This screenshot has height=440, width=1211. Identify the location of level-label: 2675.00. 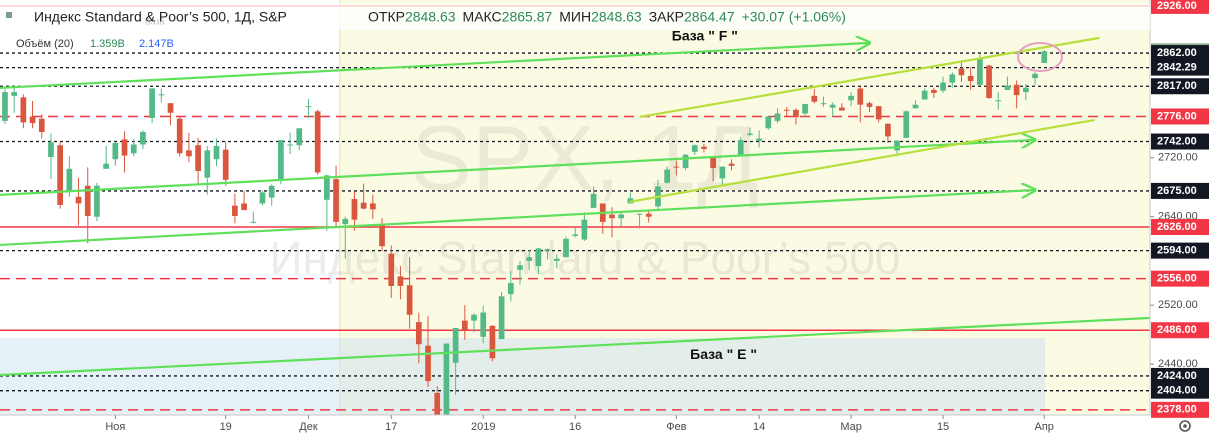
(1177, 191).